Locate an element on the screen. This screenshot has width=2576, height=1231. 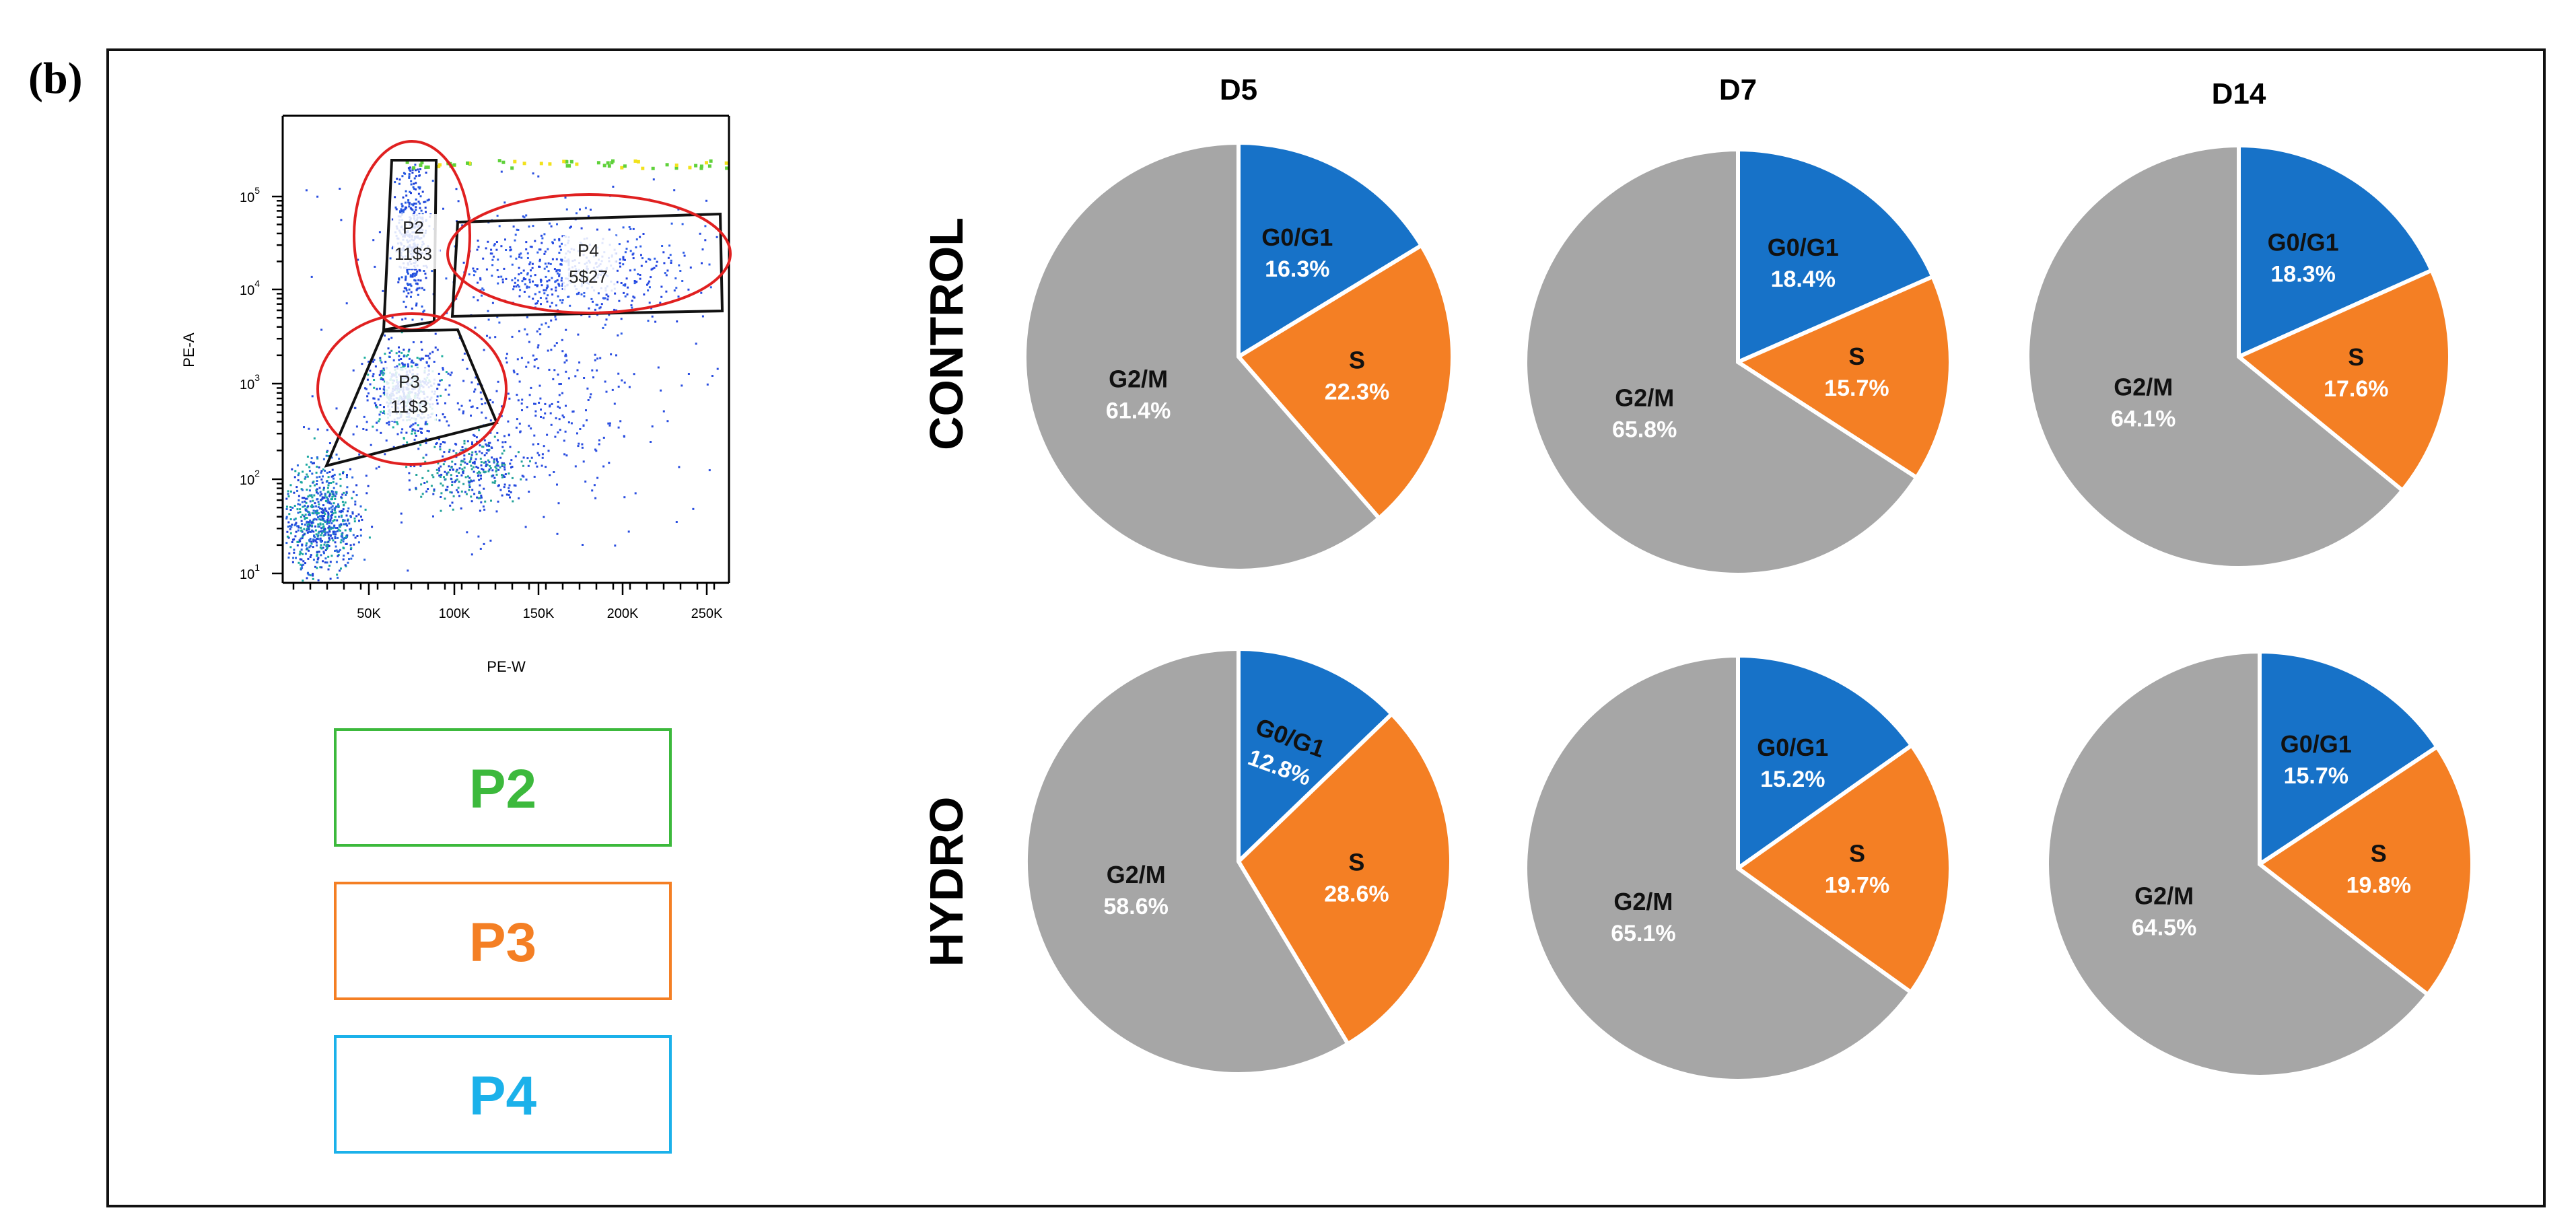
pie-slice-name: S is located at coordinates (2356, 357).